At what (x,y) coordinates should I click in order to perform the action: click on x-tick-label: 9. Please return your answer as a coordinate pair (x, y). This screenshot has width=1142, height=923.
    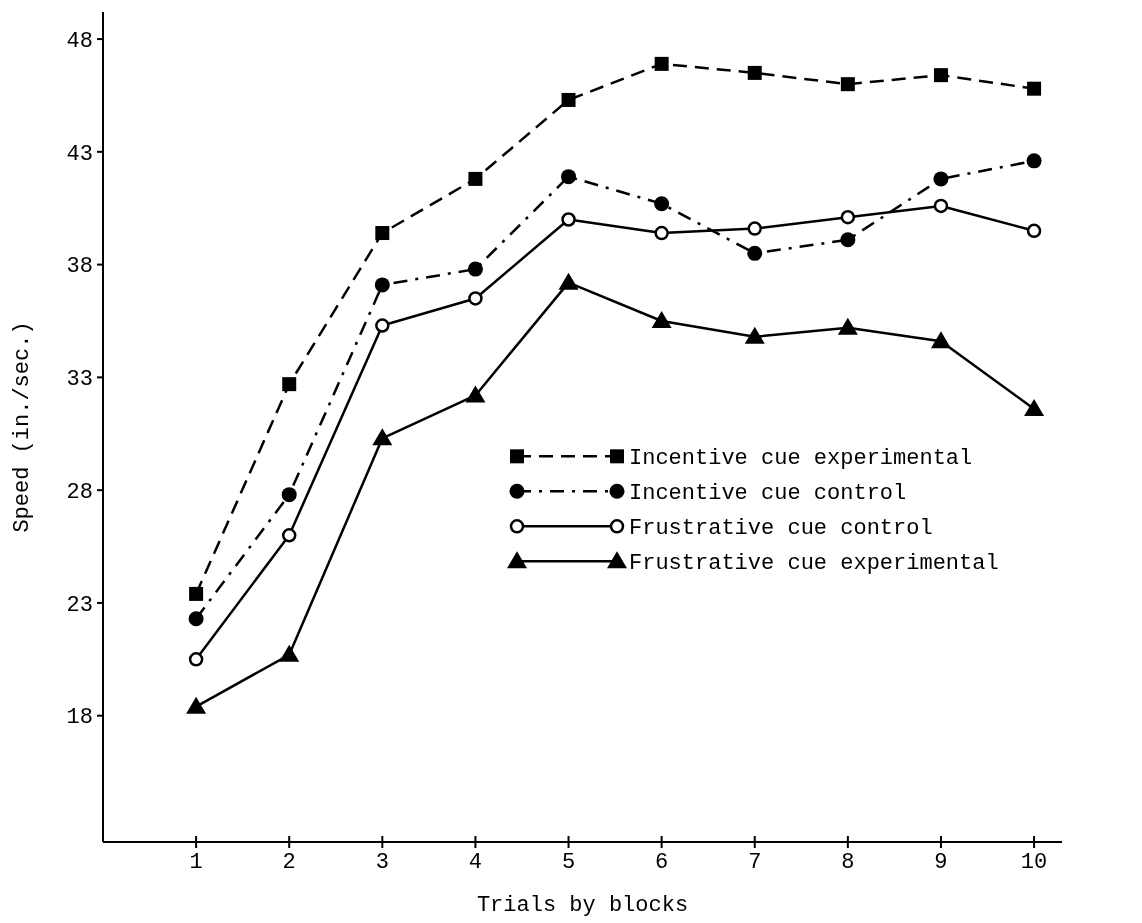
    Looking at the image, I should click on (941, 862).